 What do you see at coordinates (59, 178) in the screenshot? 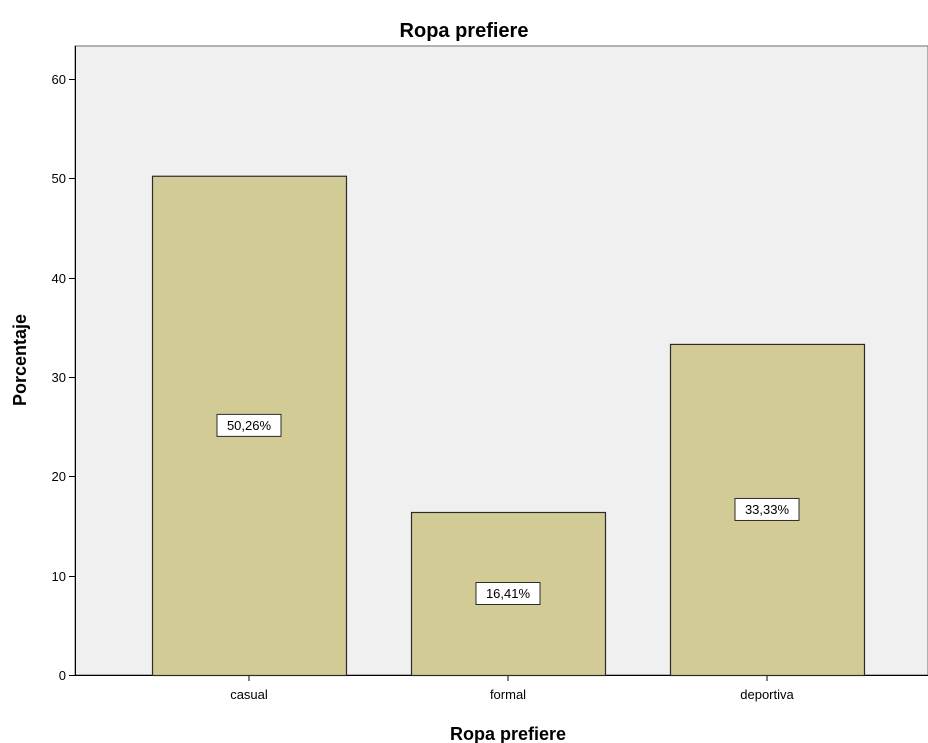
I see `y-tick-label: 50` at bounding box center [59, 178].